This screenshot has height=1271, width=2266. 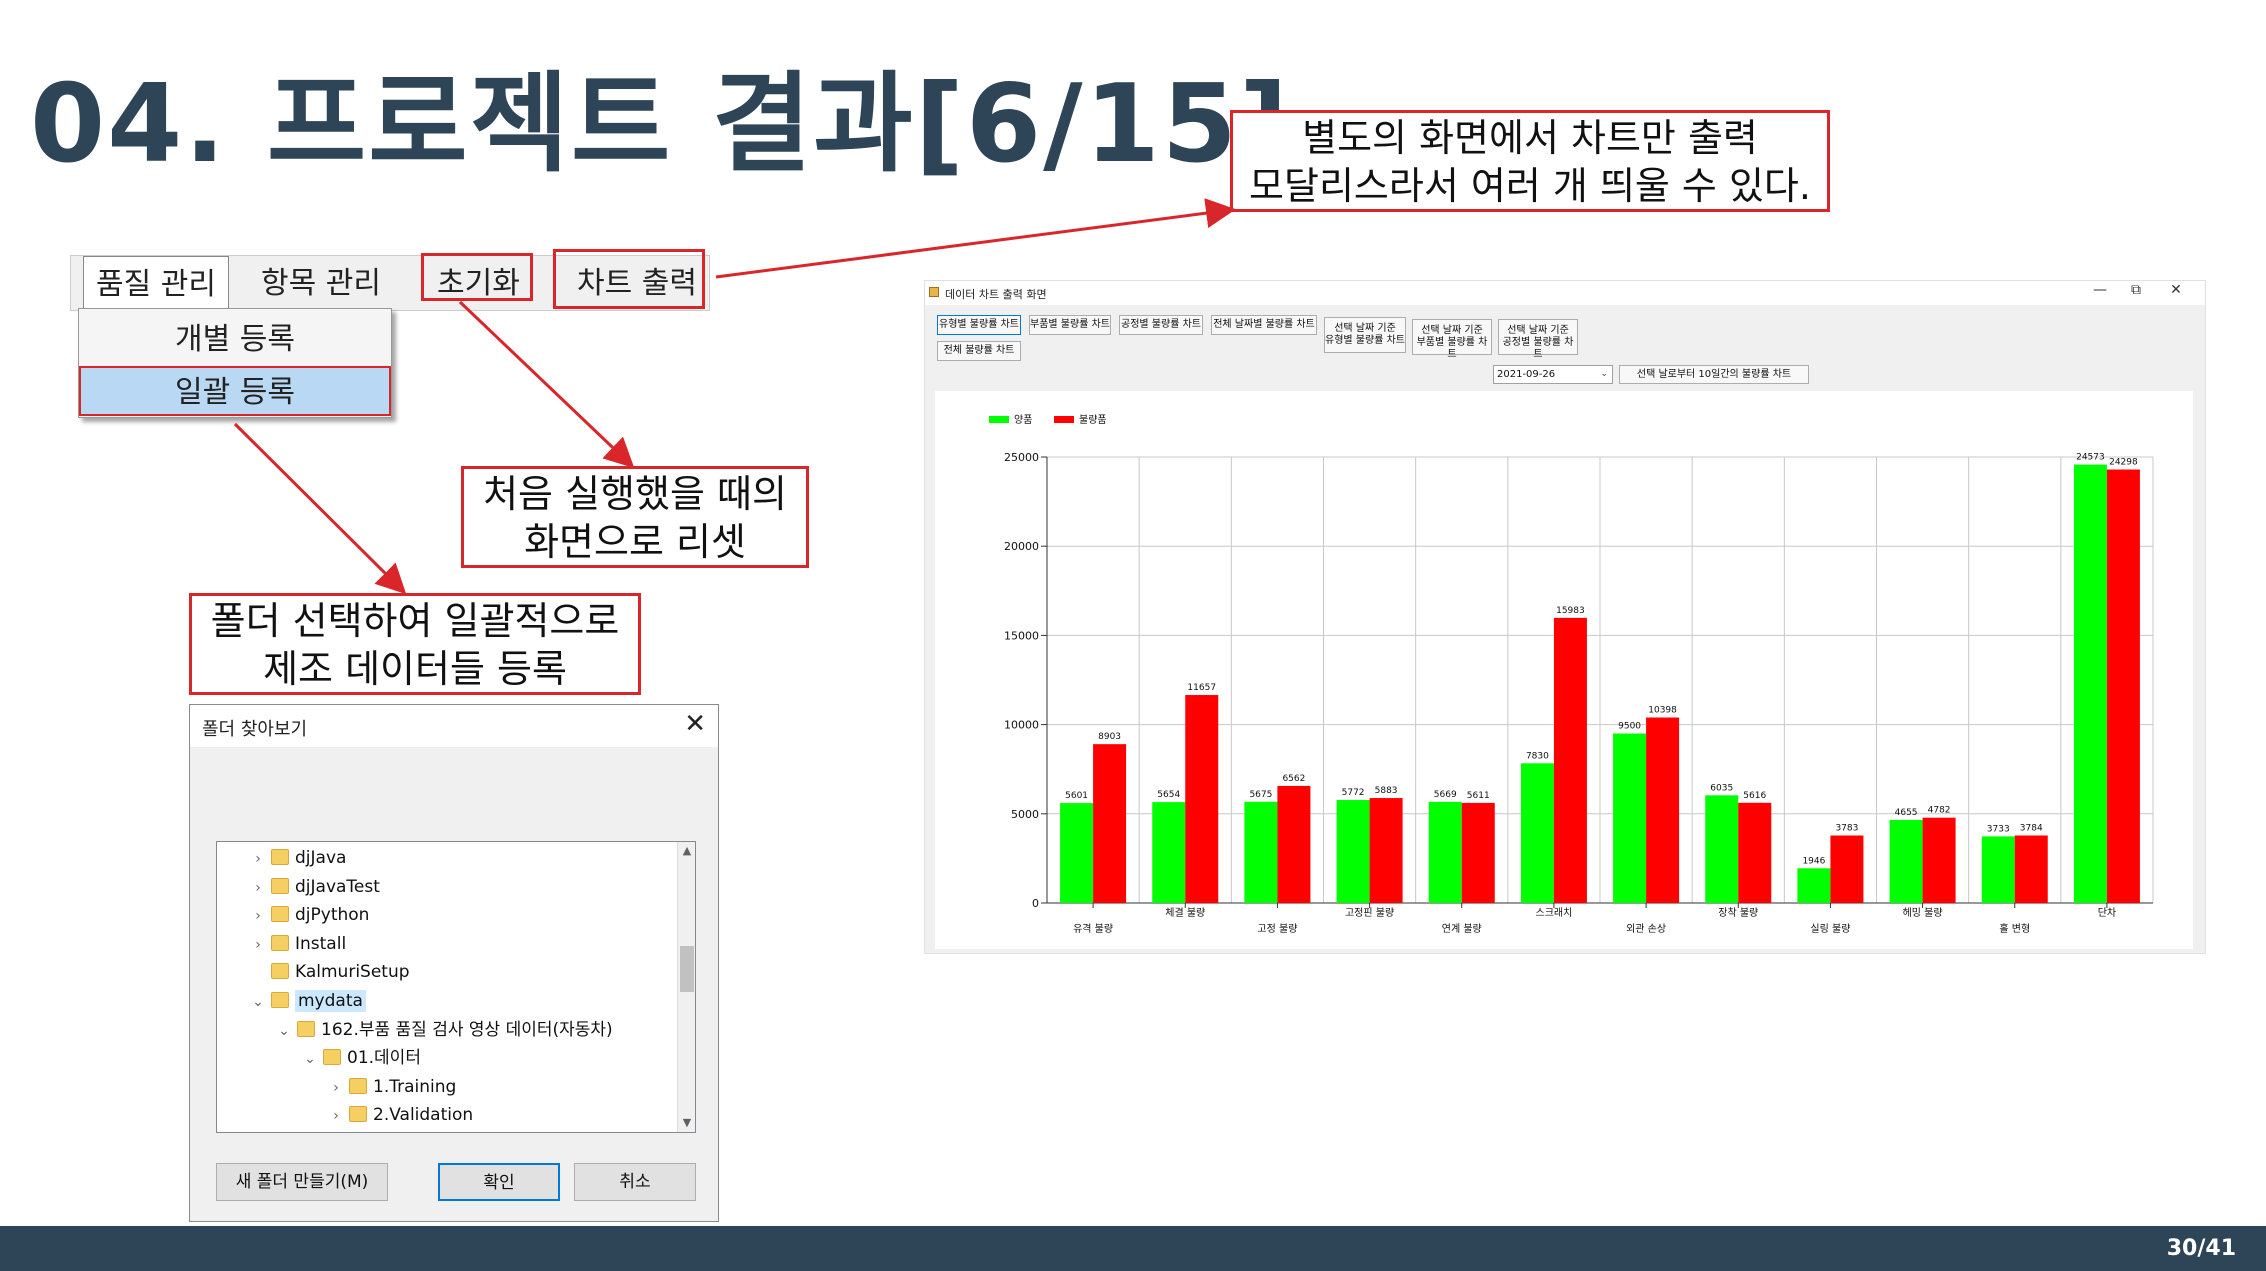 I want to click on callout-folder: 폴더 선택하여 일괄적으로 제조 데이터들 등록, so click(x=415, y=644).